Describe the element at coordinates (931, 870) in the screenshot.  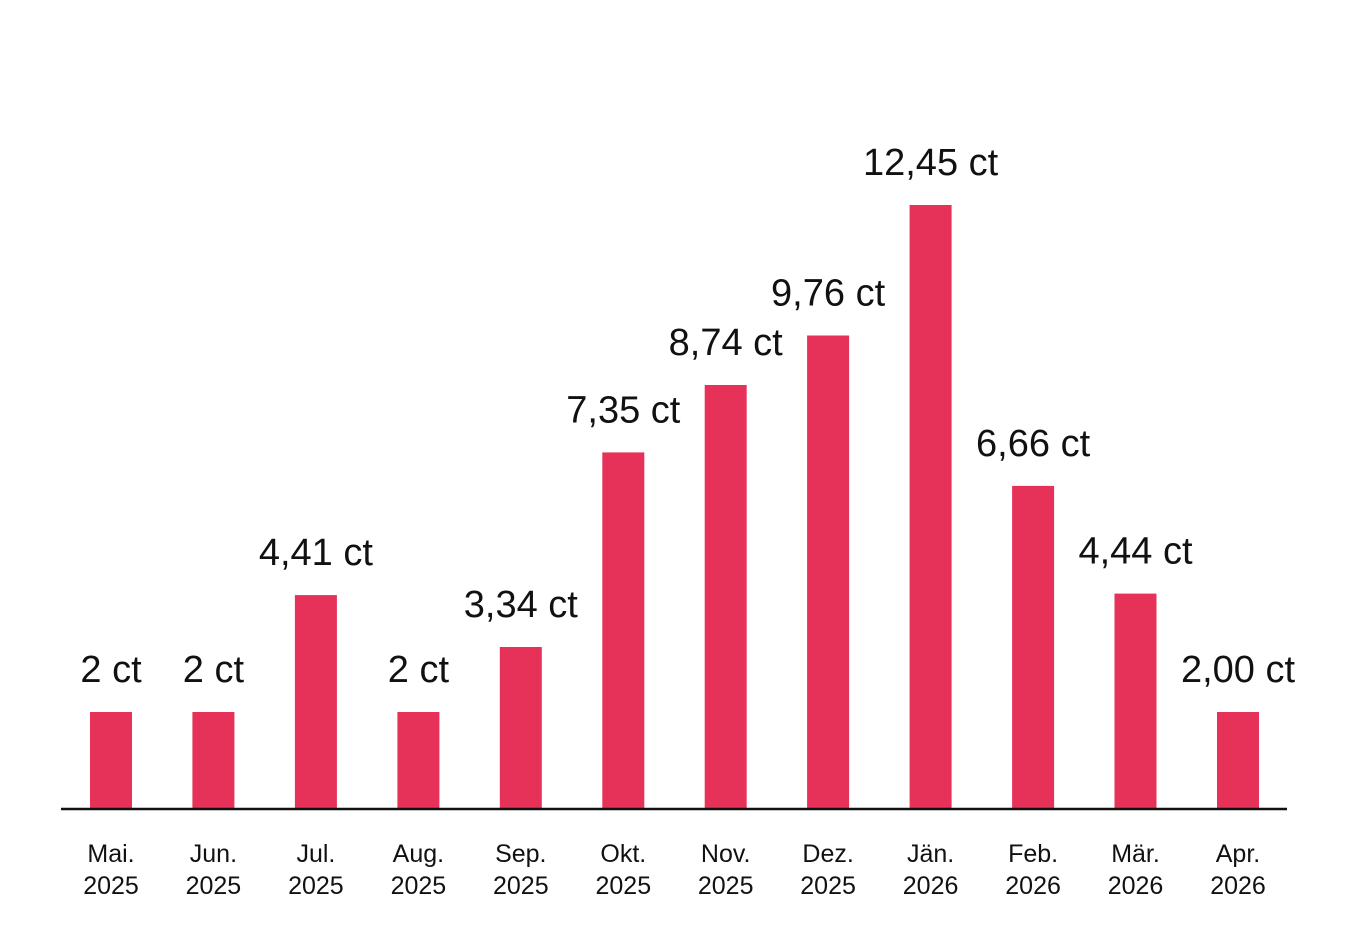
I see `x-tick-label-8: Jän. 2026` at that location.